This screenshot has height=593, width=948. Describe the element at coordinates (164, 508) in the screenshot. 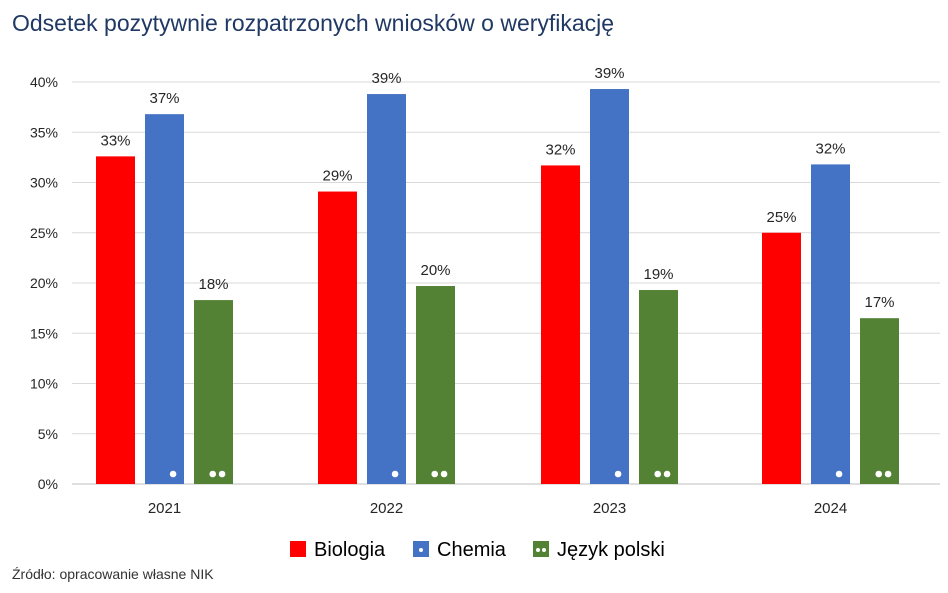

I see `x-tick-label: 2021` at that location.